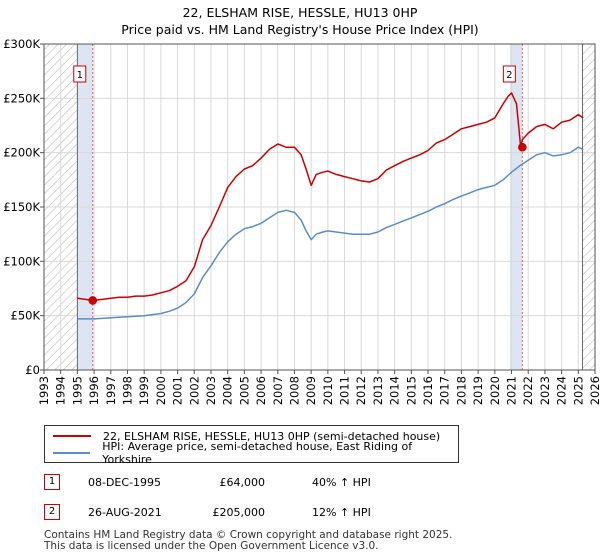  Describe the element at coordinates (361, 390) in the screenshot. I see `x-tick-label: 2012` at that location.